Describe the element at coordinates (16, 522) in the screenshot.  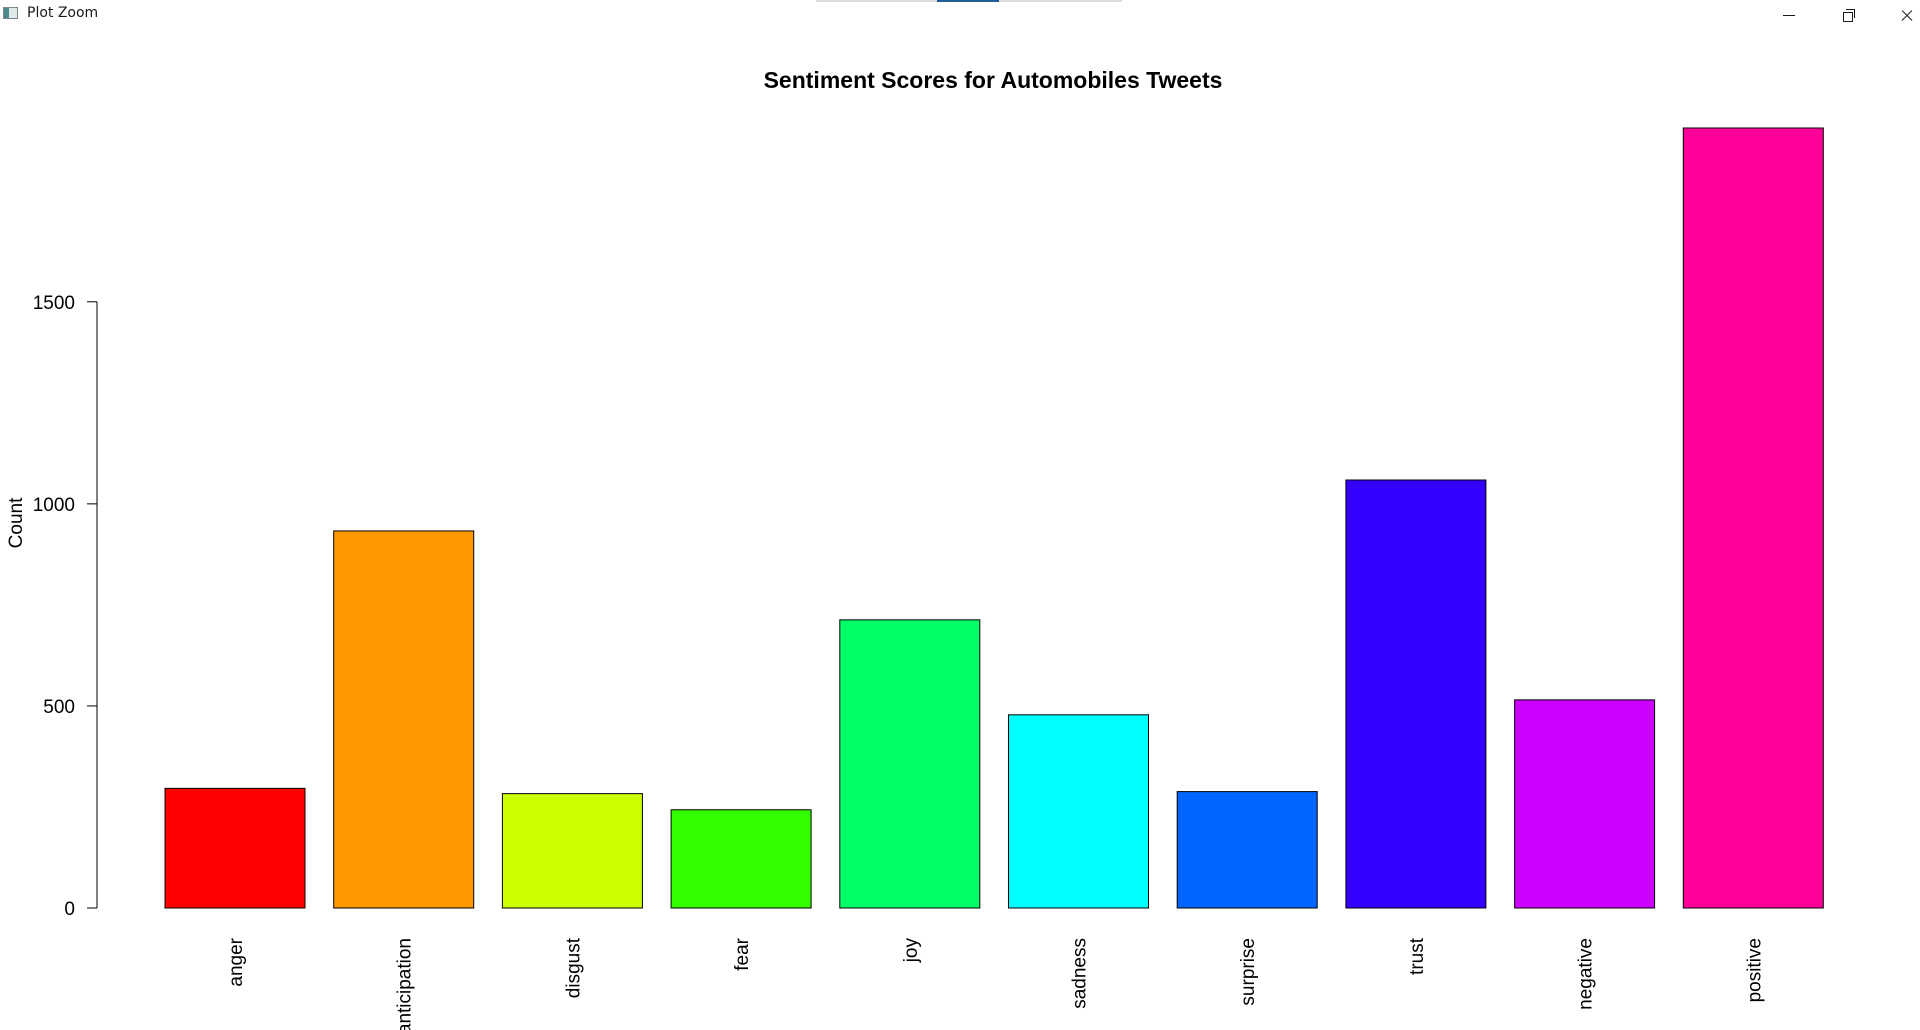
I see `y-axis-label: Count` at that location.